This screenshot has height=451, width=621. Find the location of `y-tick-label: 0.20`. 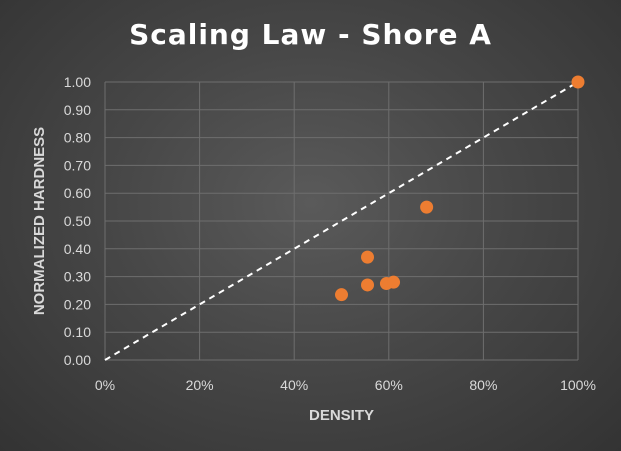

y-tick-label: 0.20 is located at coordinates (77, 304).